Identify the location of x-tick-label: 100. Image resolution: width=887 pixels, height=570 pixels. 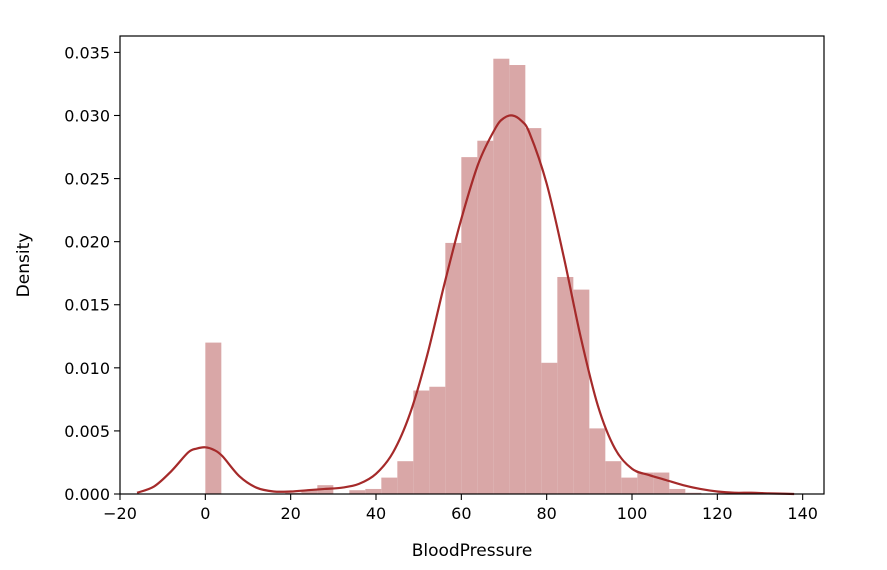
(632, 513).